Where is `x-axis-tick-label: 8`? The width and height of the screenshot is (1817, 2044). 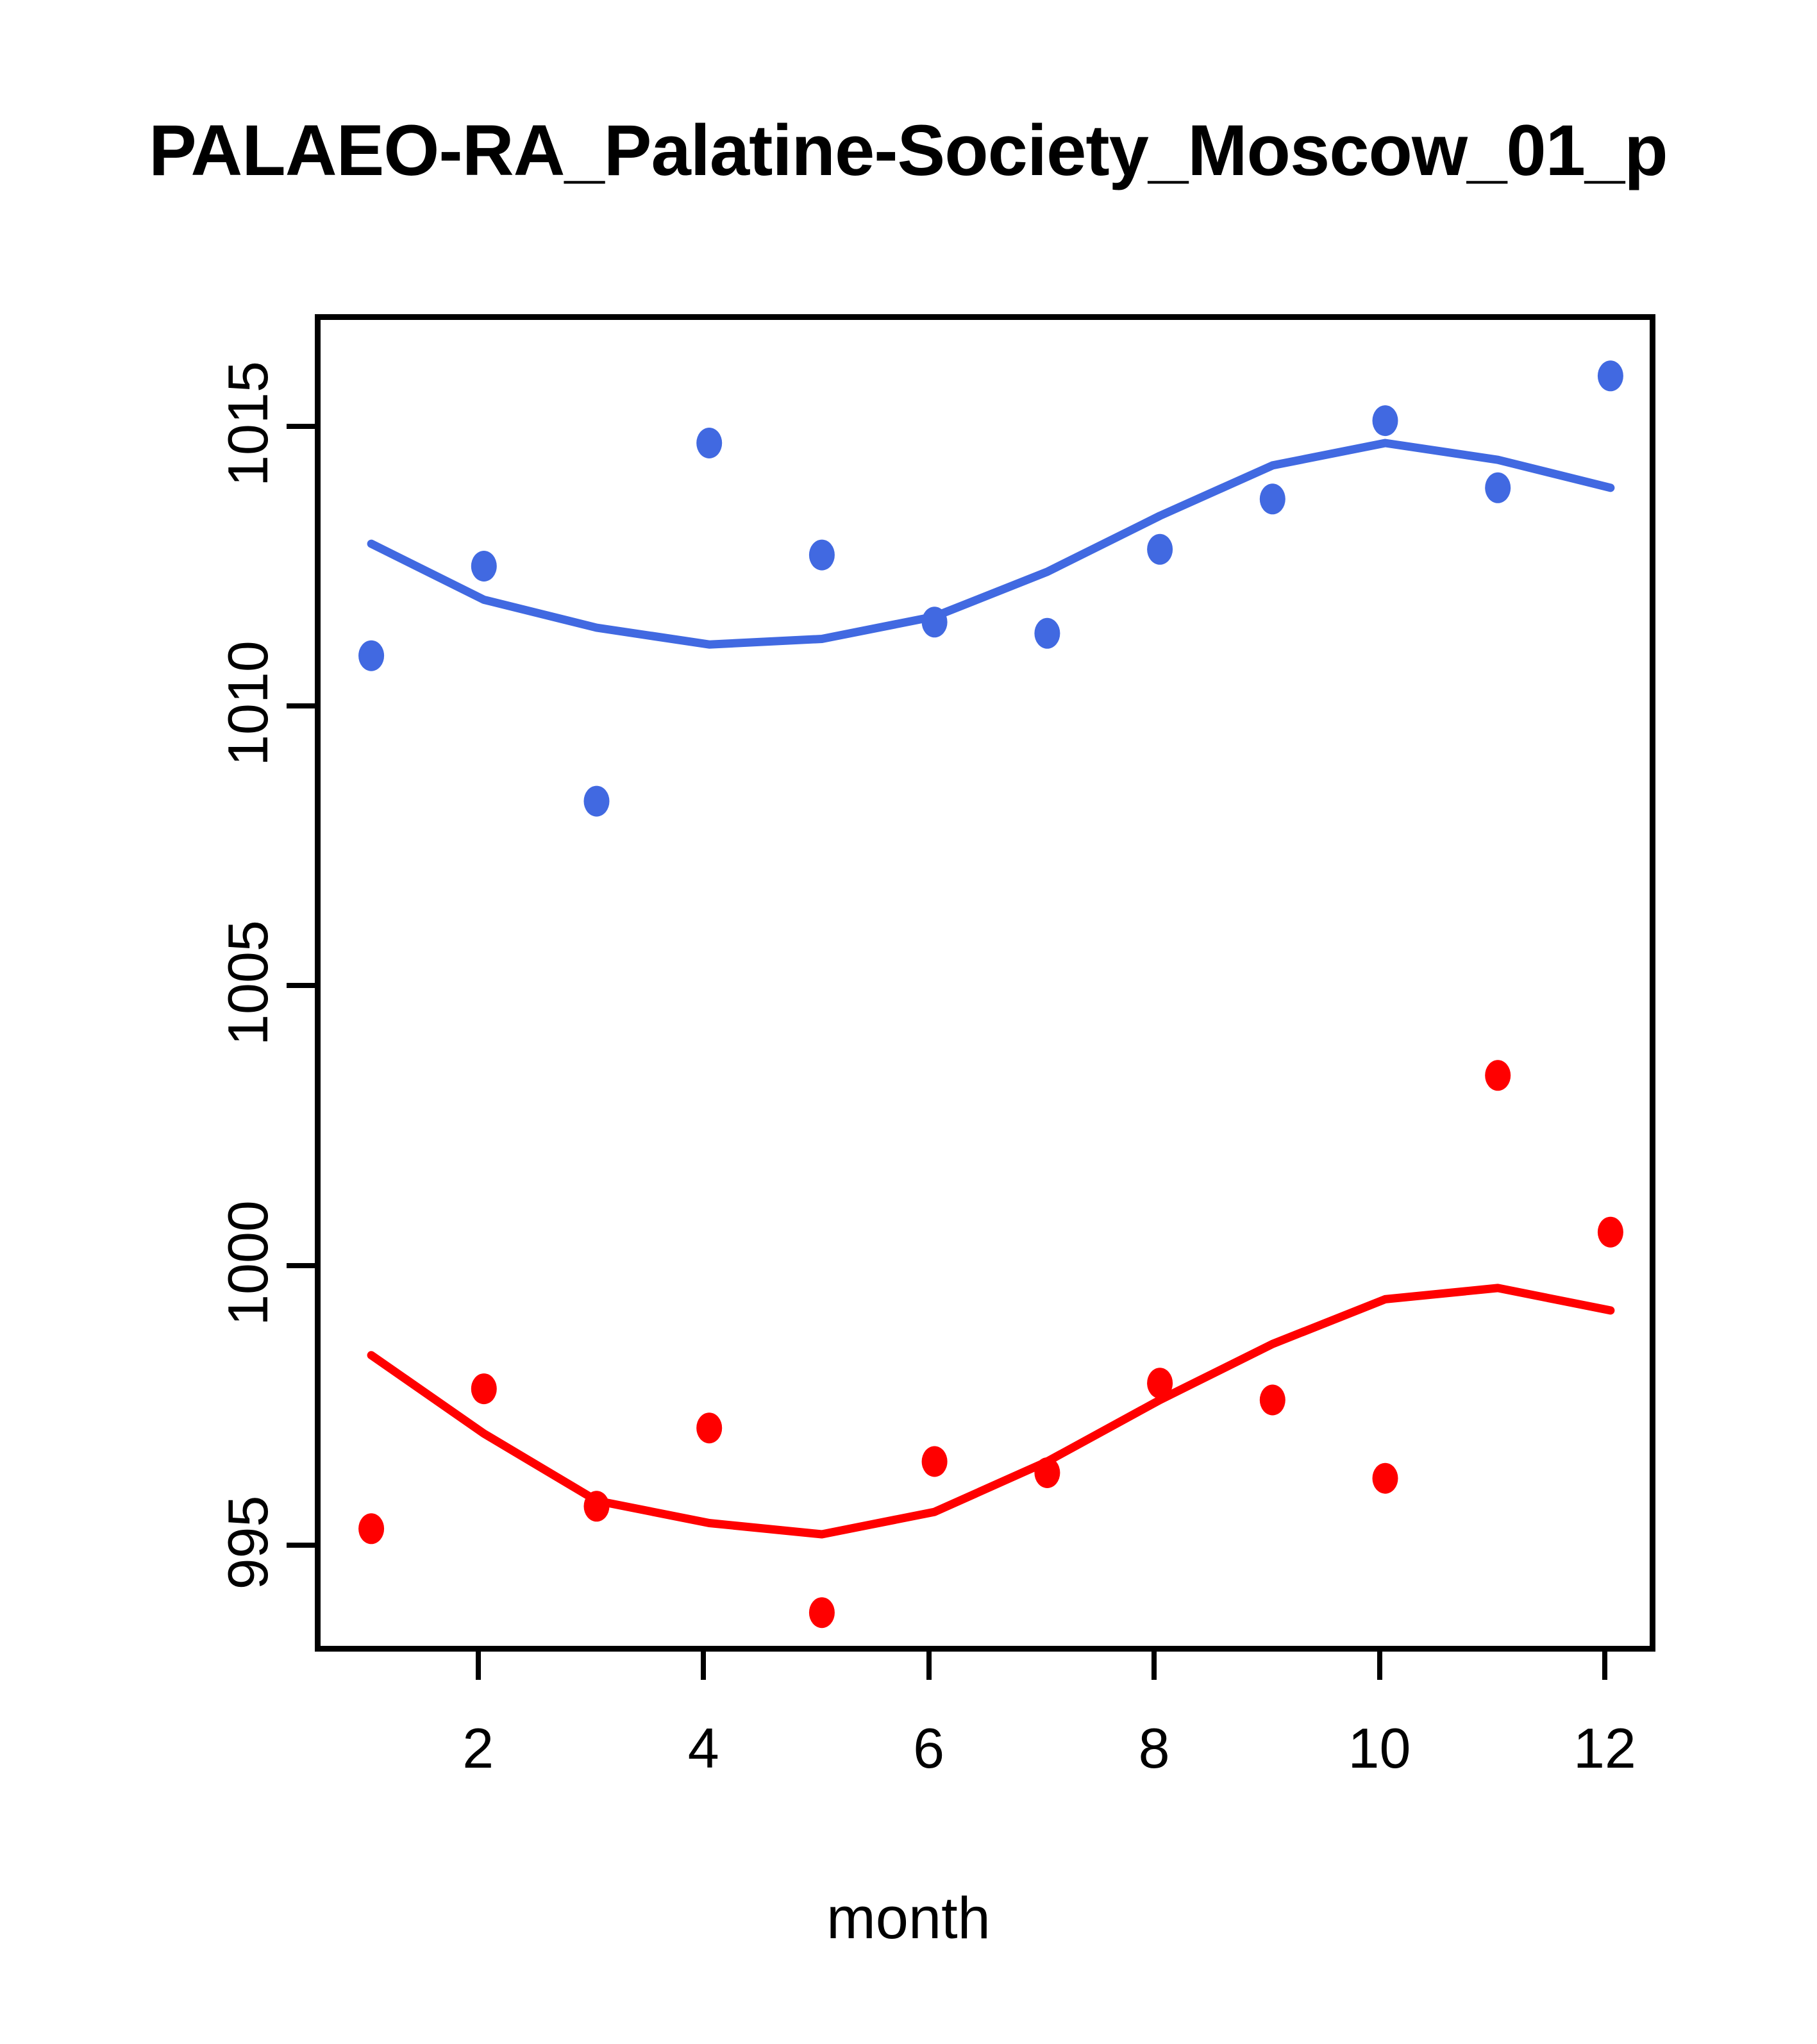 x-axis-tick-label: 8 is located at coordinates (1154, 1748).